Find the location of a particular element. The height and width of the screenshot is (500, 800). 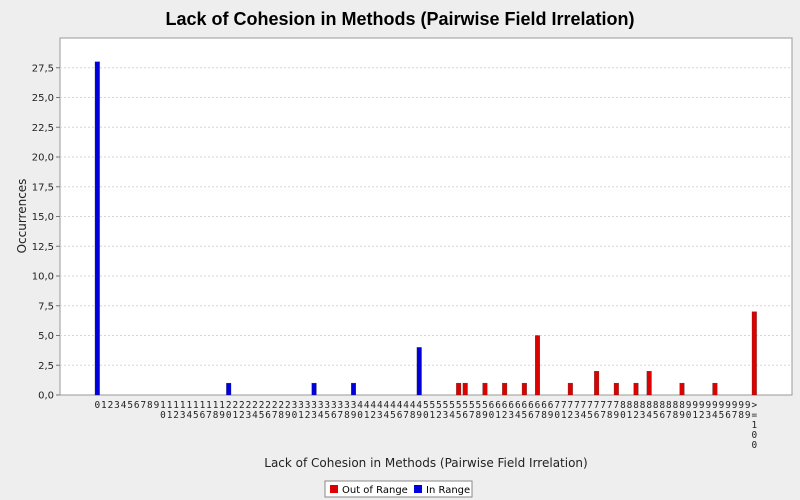

y-tick-label: 5,0 is located at coordinates (46, 336).